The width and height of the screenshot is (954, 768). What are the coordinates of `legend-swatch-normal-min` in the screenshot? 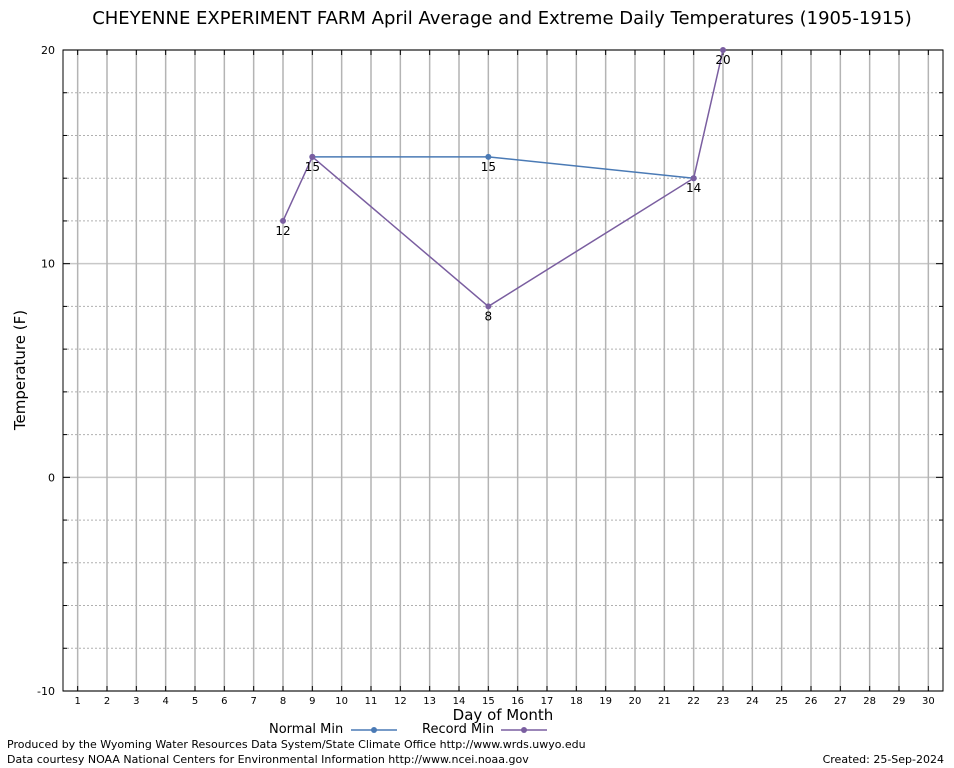 It's located at (374, 730).